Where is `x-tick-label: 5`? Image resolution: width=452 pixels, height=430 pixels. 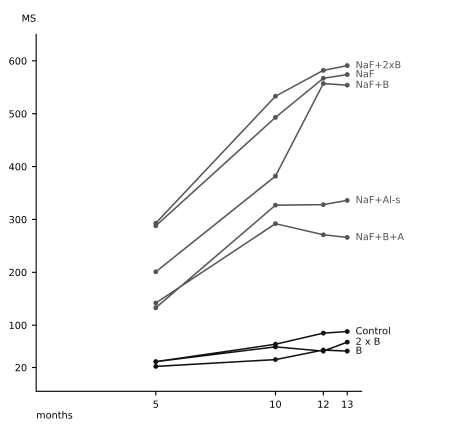
x-tick-label: 5 is located at coordinates (155, 404).